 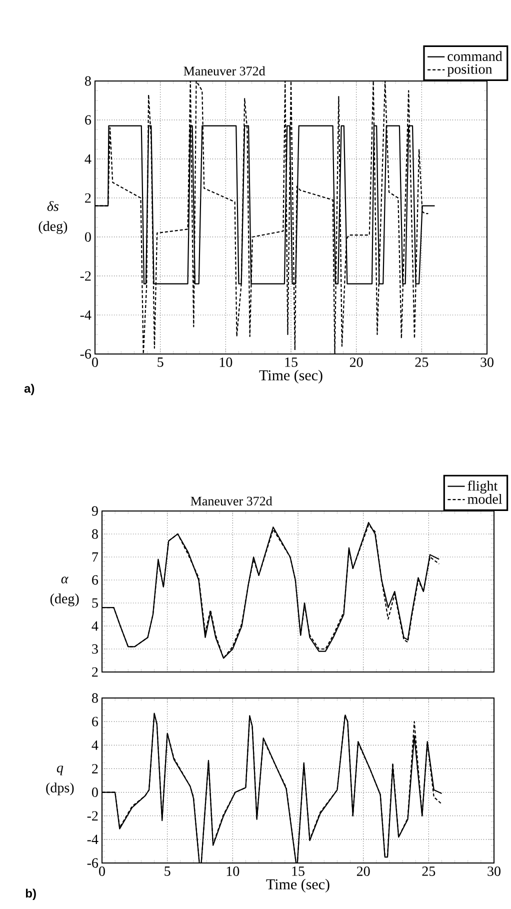 I want to click on legend-label: flight, so click(x=483, y=487).